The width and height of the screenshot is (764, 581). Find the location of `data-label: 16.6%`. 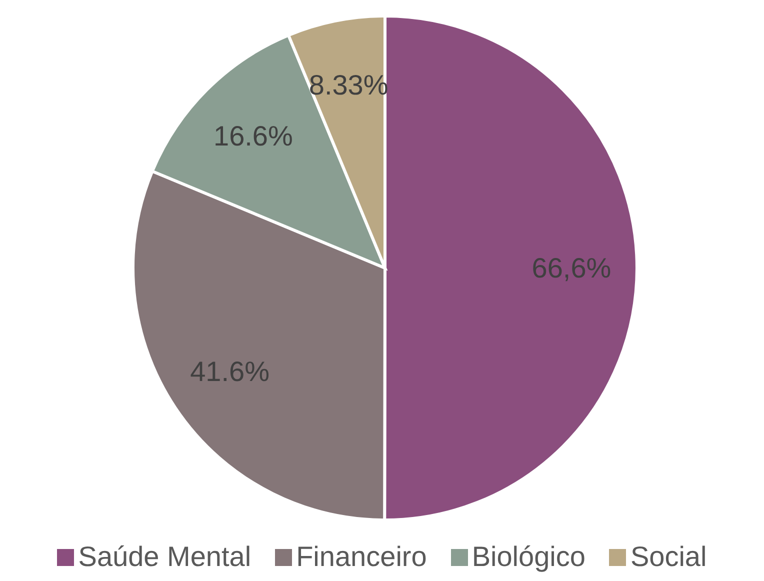

data-label: 16.6% is located at coordinates (253, 136).